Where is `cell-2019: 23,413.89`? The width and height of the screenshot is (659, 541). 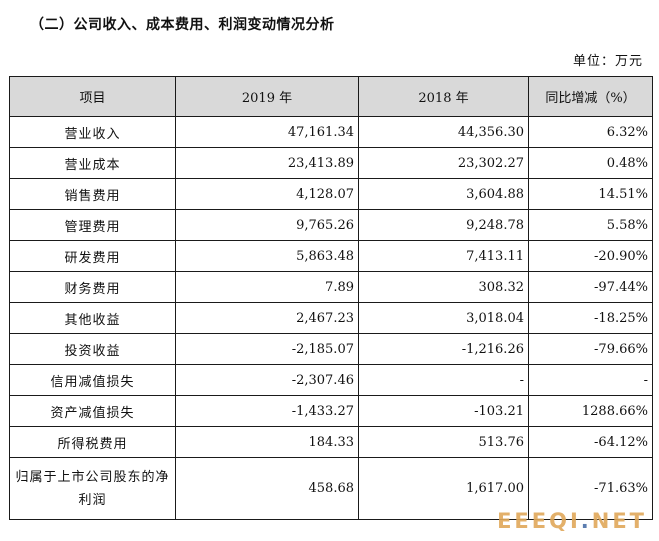
cell-2019: 23,413.89 is located at coordinates (267, 163).